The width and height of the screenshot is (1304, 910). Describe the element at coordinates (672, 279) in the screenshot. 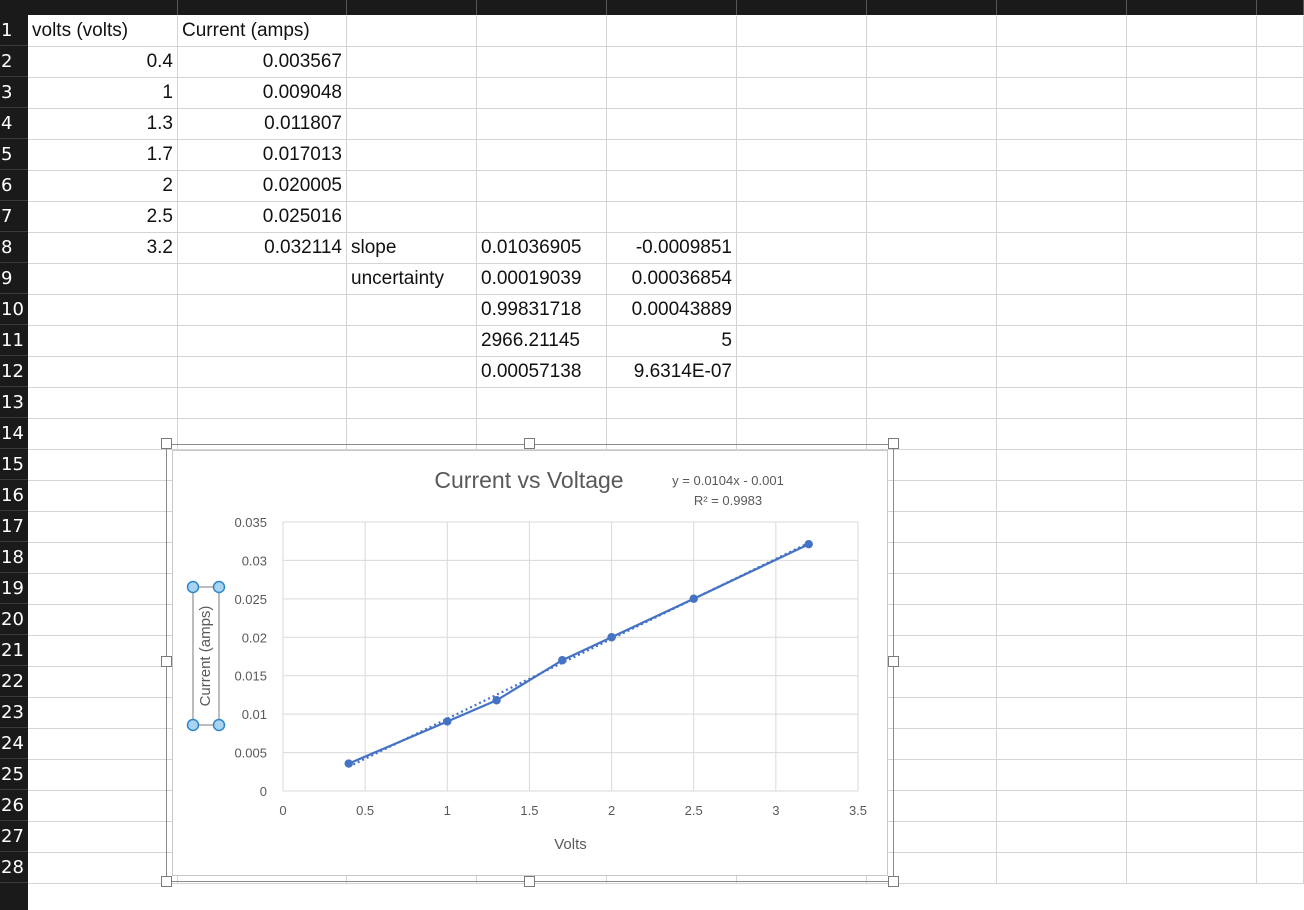

I see `cell: 0.00036854` at that location.